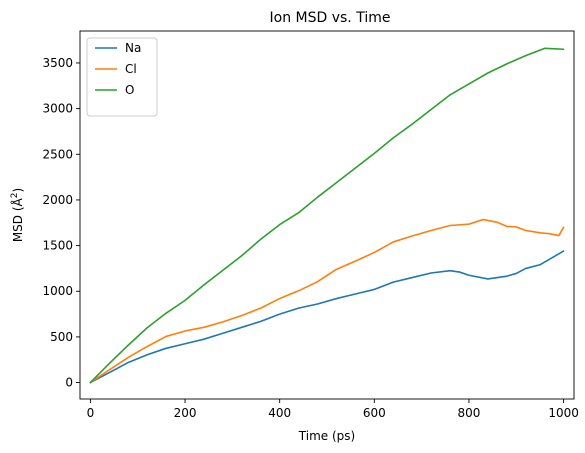 The image size is (585, 453). Describe the element at coordinates (57, 246) in the screenshot. I see `y-tick-label: 1500` at that location.